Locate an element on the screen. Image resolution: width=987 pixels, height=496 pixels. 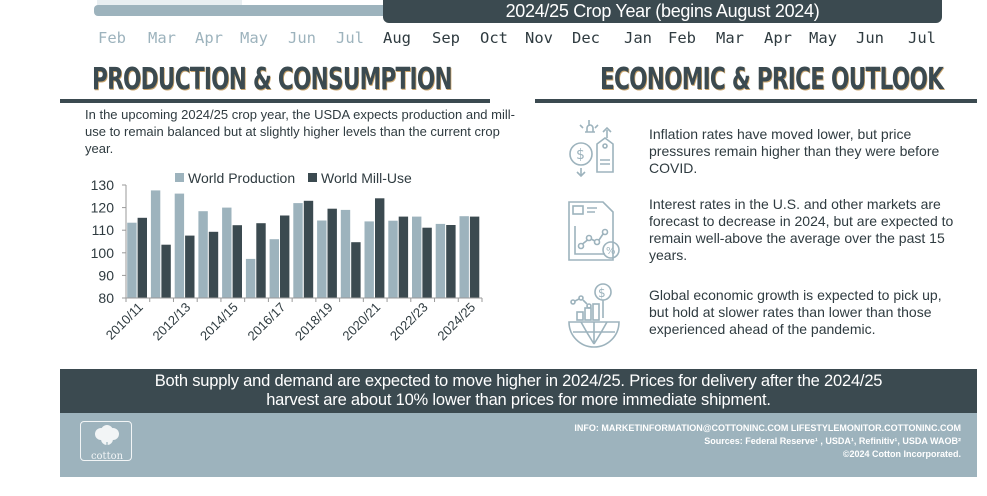
timeline-month-current: Feb is located at coordinates (682, 38).